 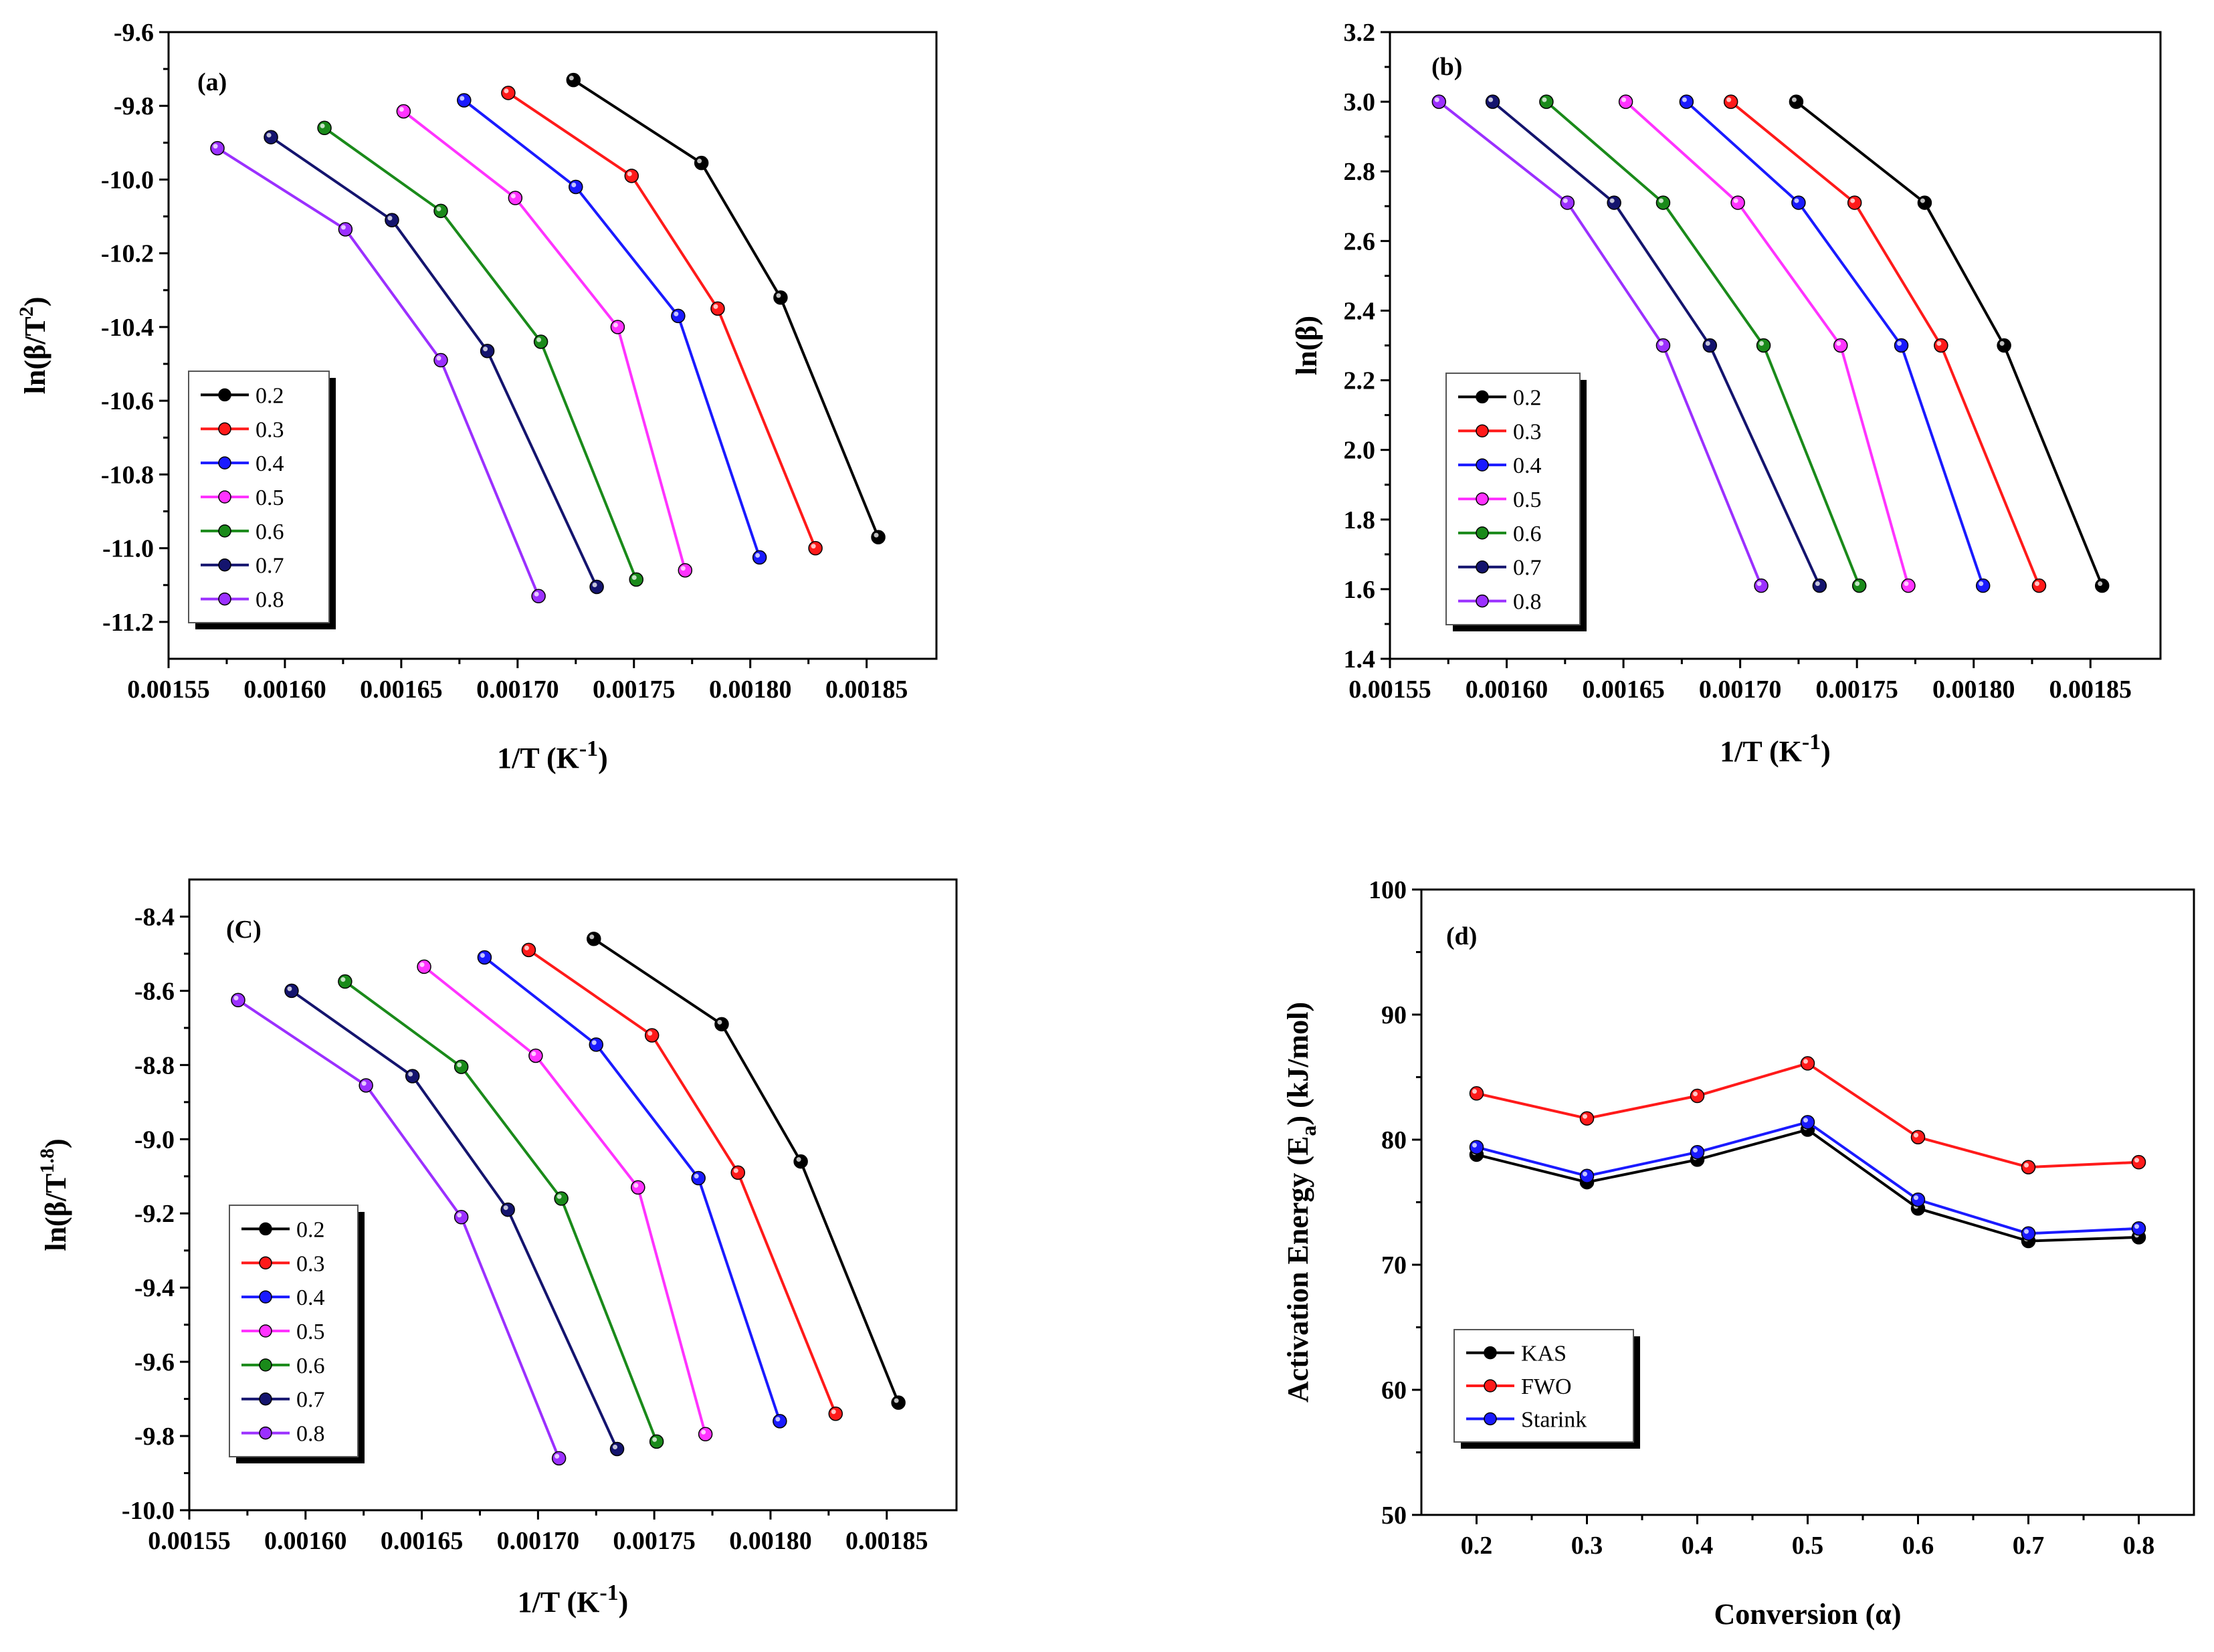 I want to click on x-tick-label: 0.00160, so click(x=284, y=690).